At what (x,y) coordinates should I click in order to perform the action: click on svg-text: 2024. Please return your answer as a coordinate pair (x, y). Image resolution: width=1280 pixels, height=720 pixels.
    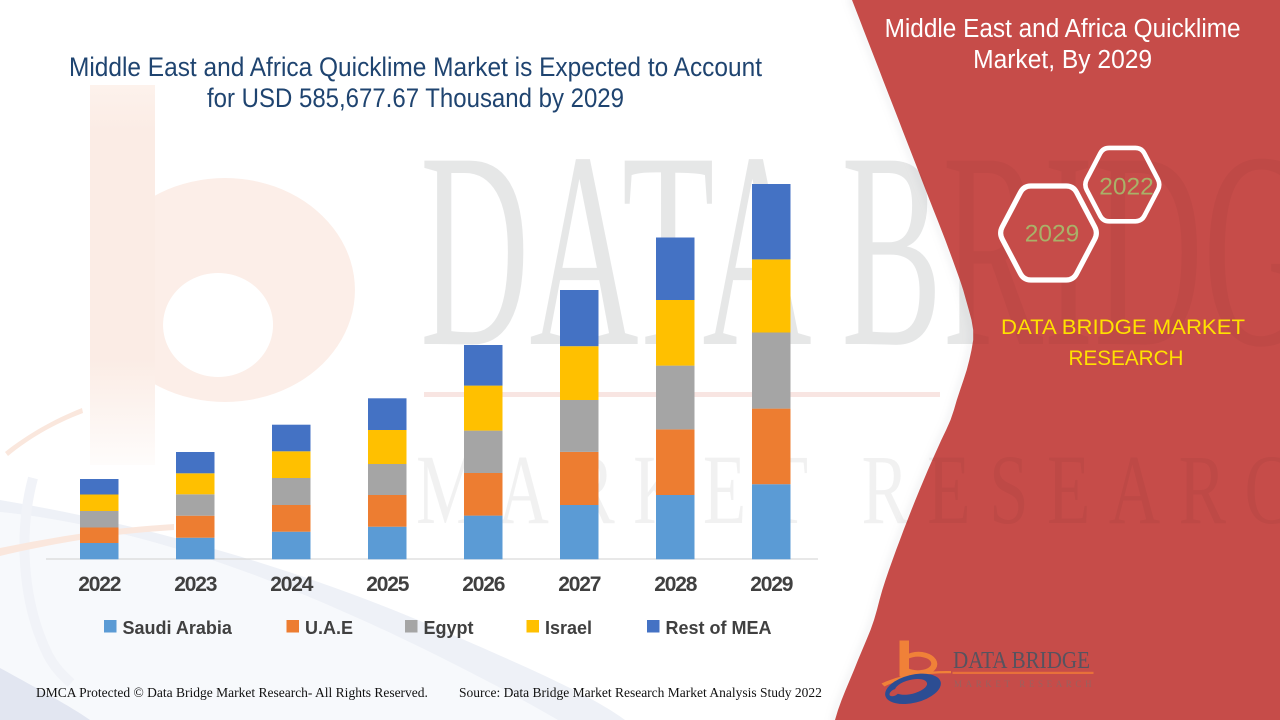
    Looking at the image, I should click on (291, 584).